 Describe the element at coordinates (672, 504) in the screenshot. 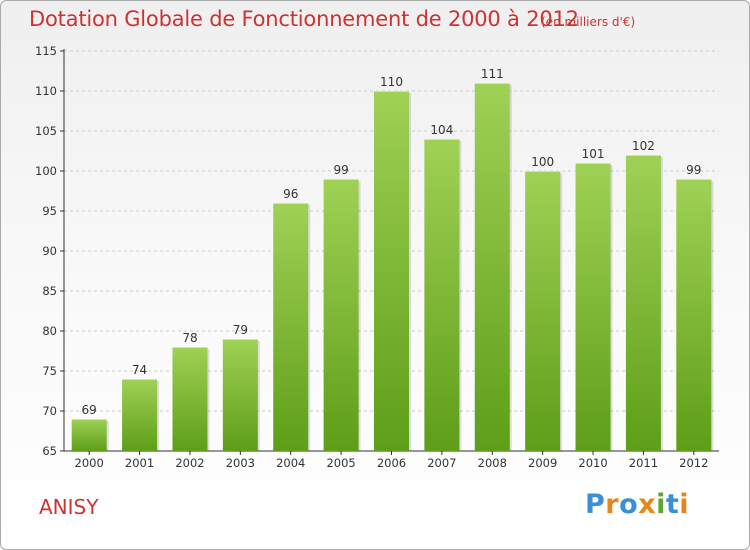

I see `logo-letter: t` at that location.